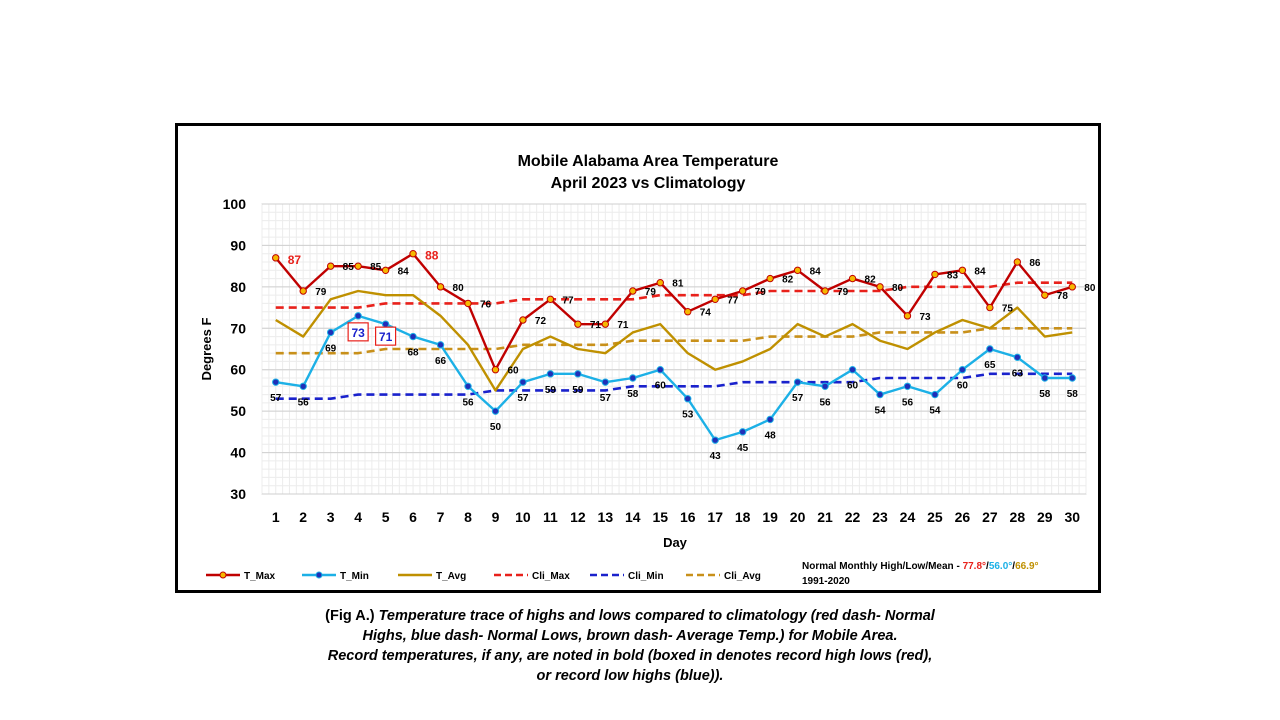  Describe the element at coordinates (770, 517) in the screenshot. I see `x-tick-label: 19` at that location.